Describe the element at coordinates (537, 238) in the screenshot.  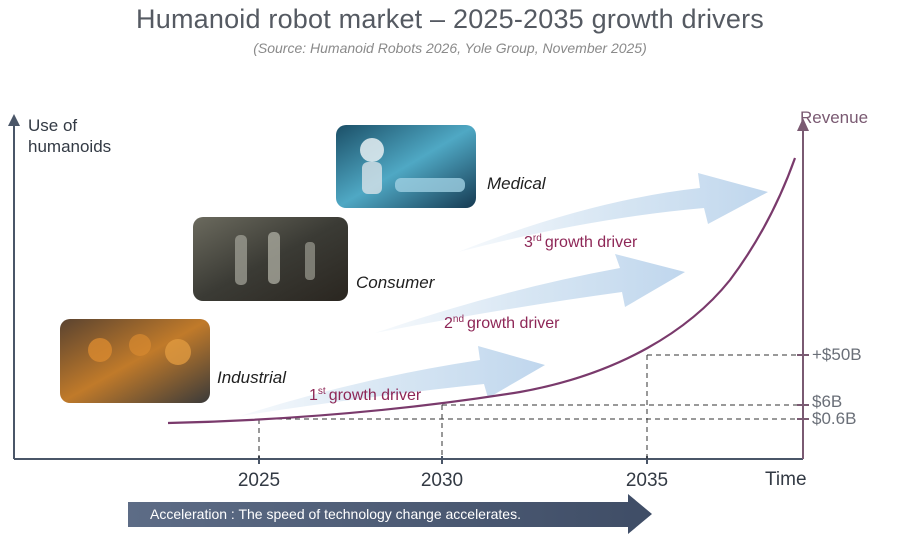
I see `driver-sup-3: rd` at that location.